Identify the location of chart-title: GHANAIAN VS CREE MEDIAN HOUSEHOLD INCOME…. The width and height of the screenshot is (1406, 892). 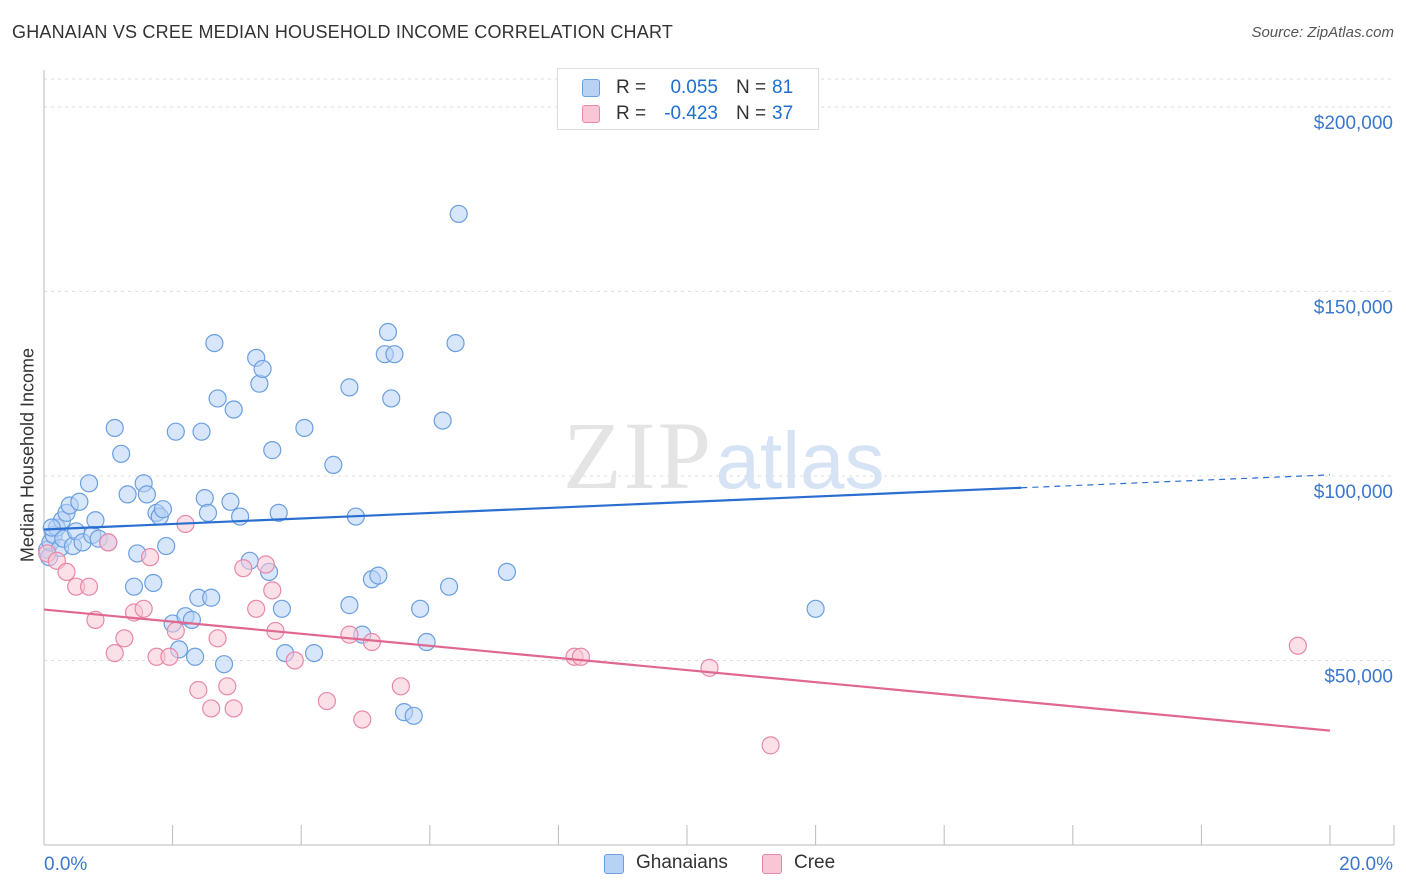
(343, 32).